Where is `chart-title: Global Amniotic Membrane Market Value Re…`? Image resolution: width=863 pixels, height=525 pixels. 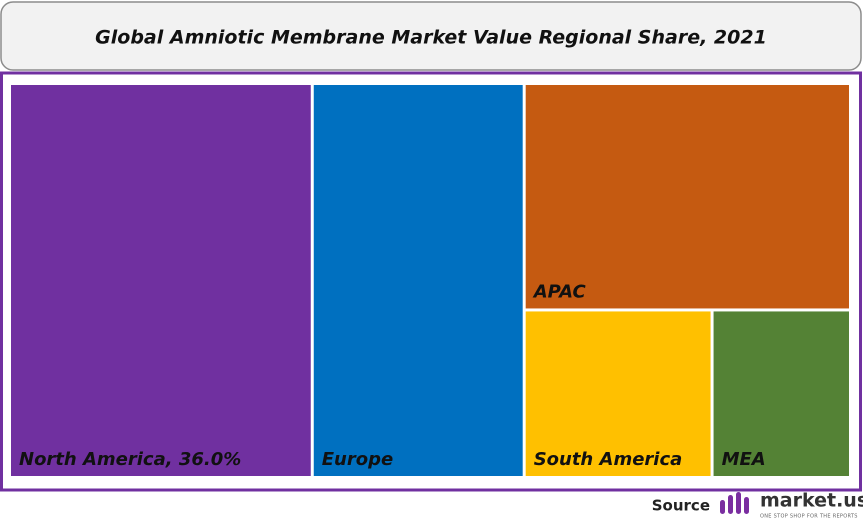
chart-title: Global Amniotic Membrane Market Value Re… is located at coordinates (431, 38).